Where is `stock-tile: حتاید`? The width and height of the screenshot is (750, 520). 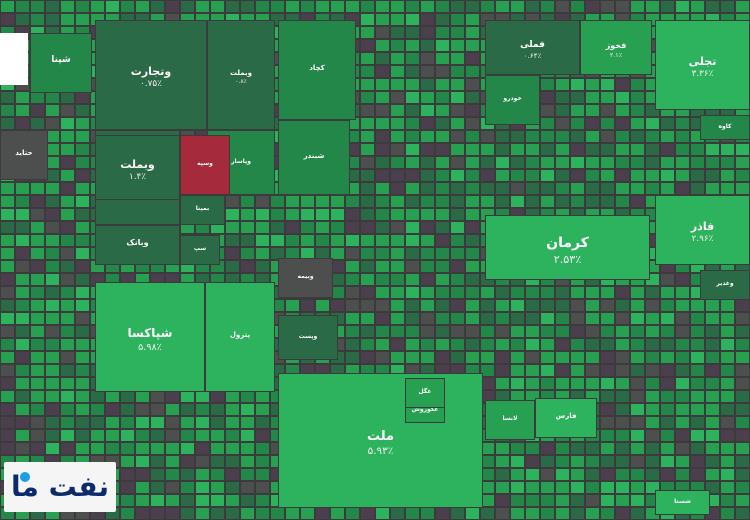
stock-tile: حتاید is located at coordinates (24, 155).